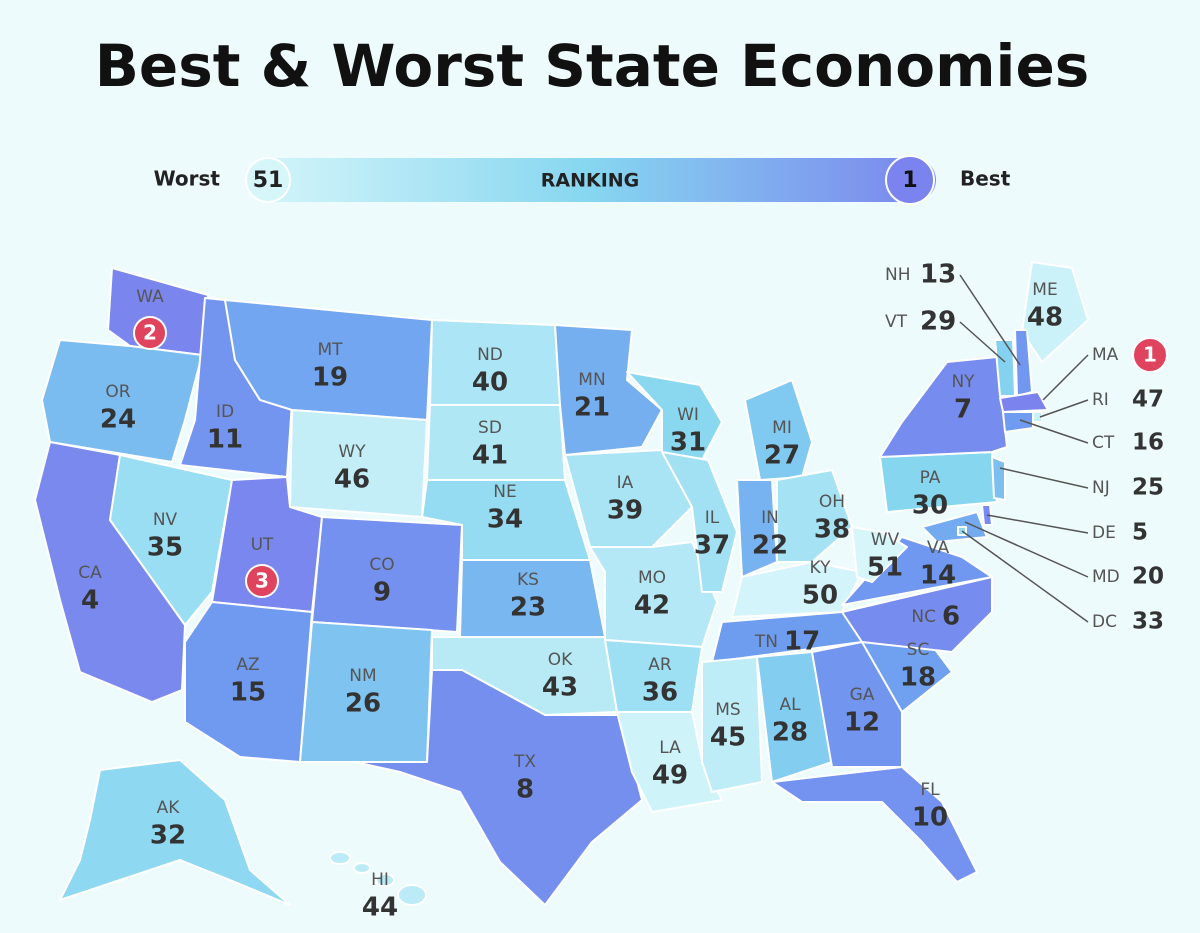 This screenshot has width=1200, height=933. I want to click on state-rank: 20, so click(1148, 577).